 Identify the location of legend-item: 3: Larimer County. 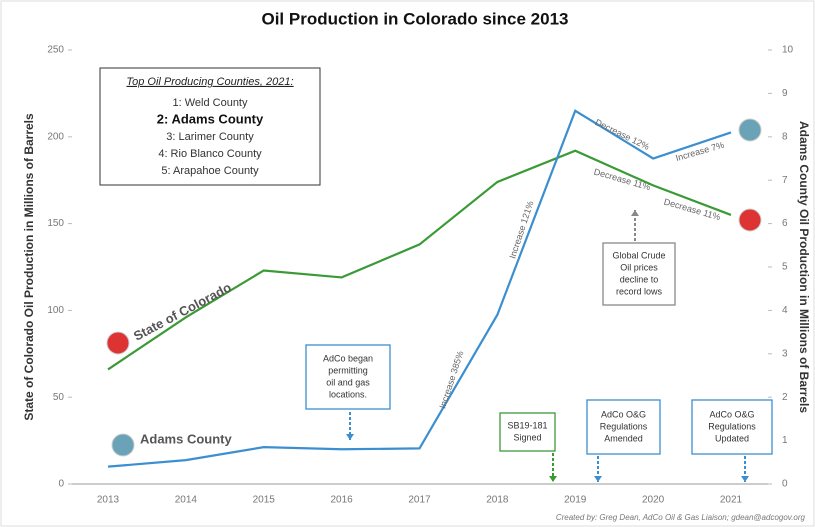
(210, 137).